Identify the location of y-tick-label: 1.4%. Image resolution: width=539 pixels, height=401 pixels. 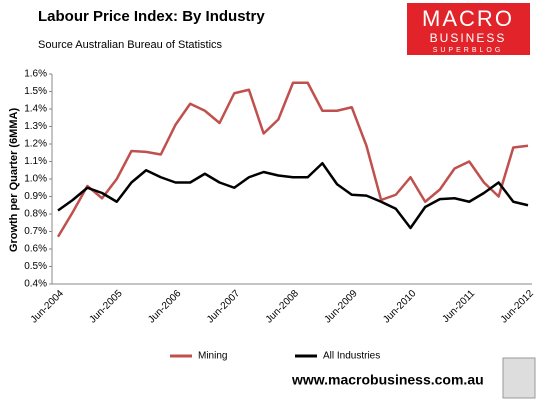
(35, 109).